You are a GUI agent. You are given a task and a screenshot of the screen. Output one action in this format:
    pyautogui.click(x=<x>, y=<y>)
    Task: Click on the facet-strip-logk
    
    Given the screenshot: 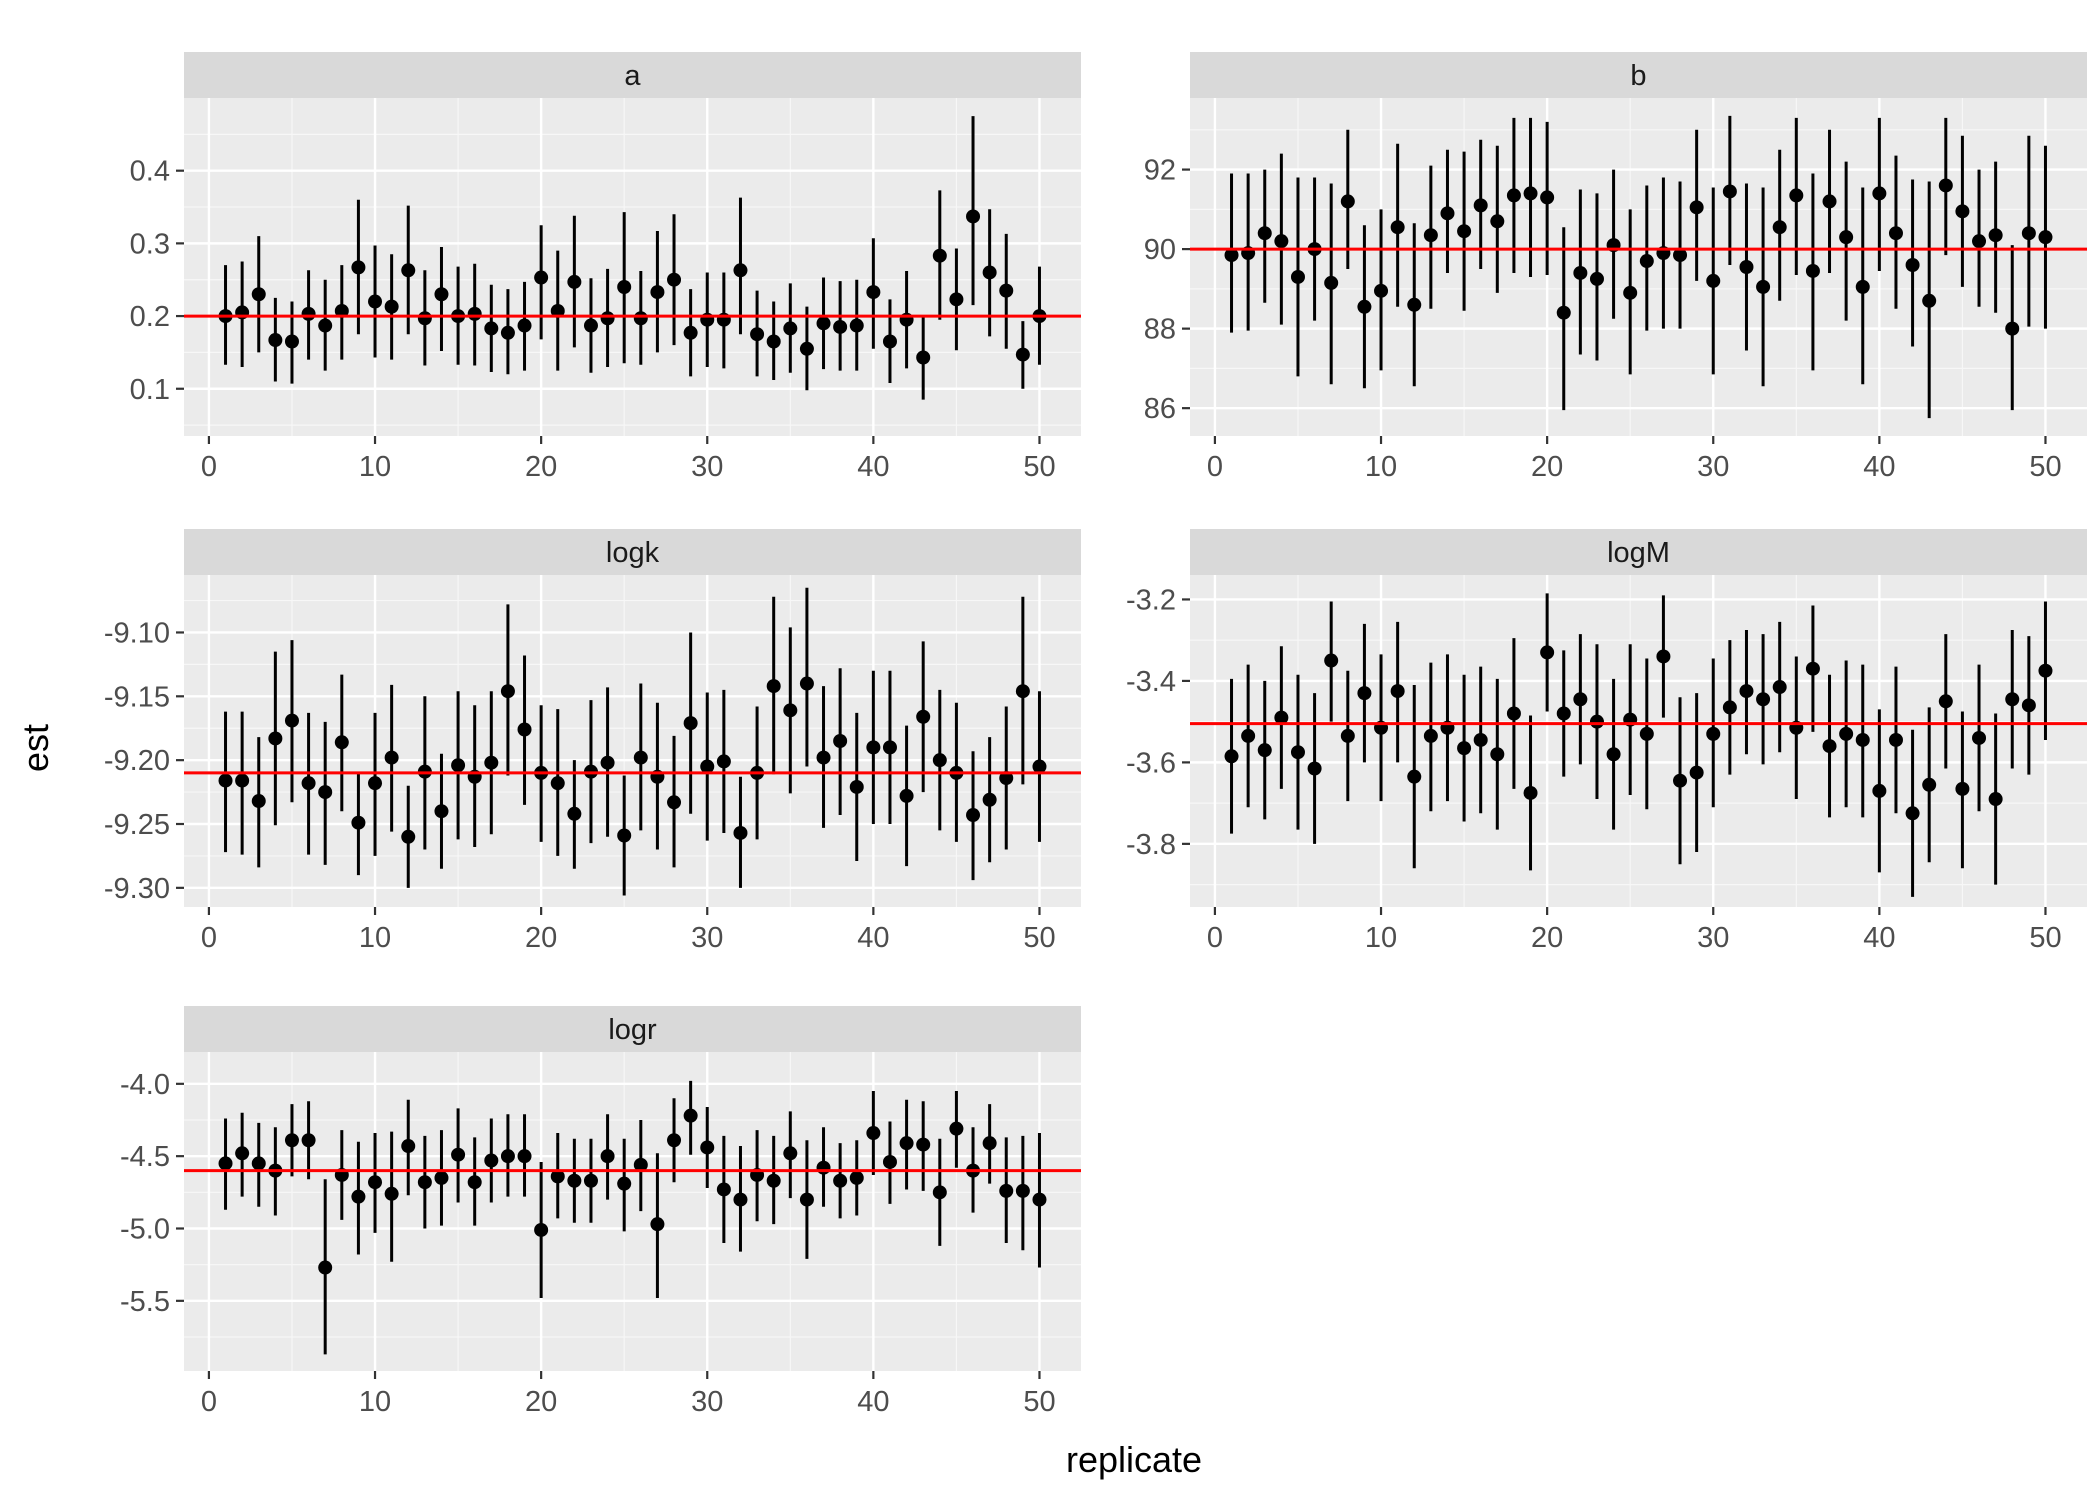 What is the action you would take?
    pyautogui.click(x=632, y=552)
    